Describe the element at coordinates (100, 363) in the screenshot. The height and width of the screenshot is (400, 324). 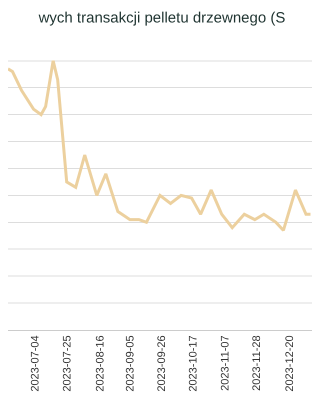
I see `x-tick-label: 2023-08-16` at that location.